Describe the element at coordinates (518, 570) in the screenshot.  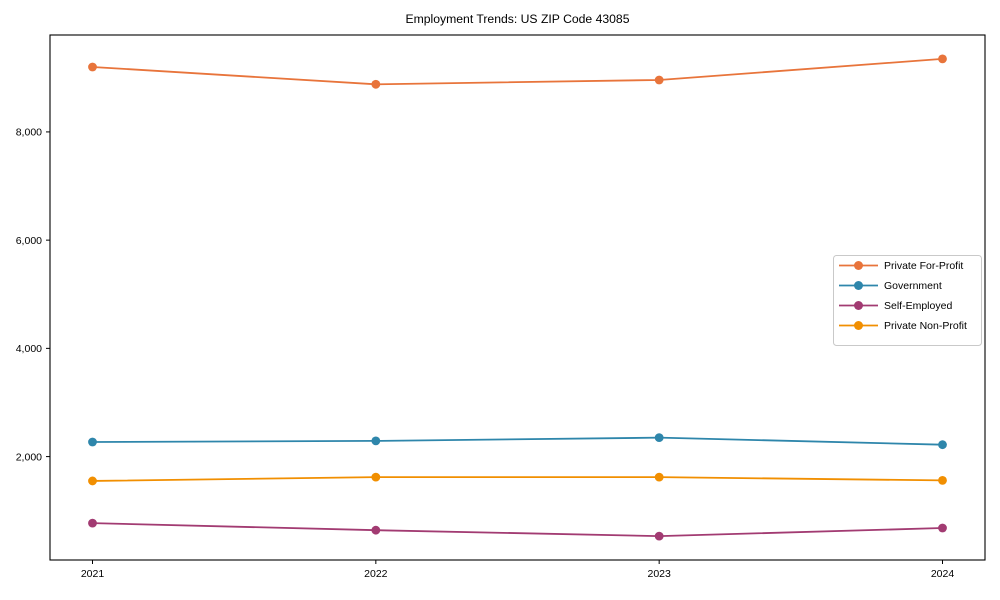
I see `x-axis-ticks: 2021 2022 2023 2024` at that location.